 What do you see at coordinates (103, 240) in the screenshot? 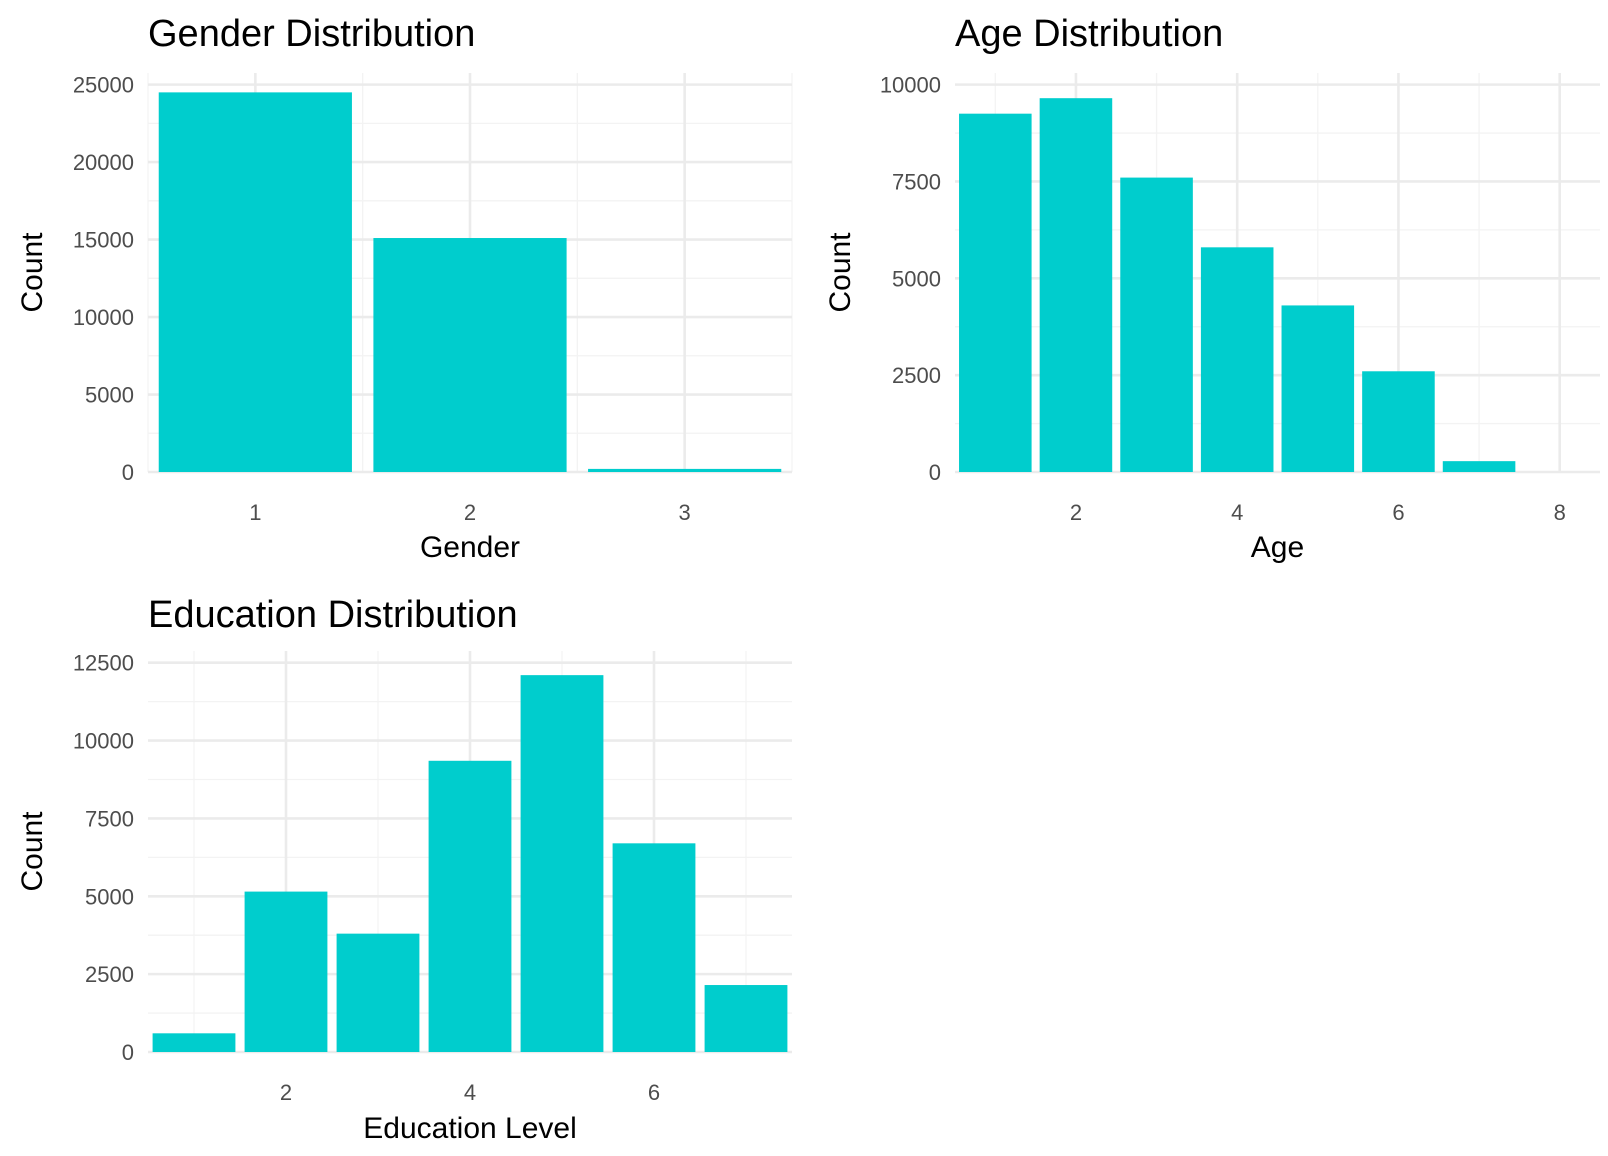
I see `y-tick-label: 15000` at bounding box center [103, 240].